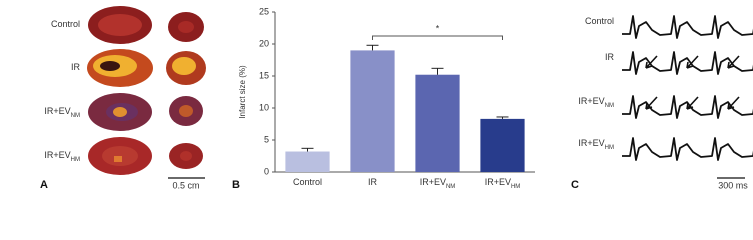  I want to click on significance-bracket, so click(437, 37).